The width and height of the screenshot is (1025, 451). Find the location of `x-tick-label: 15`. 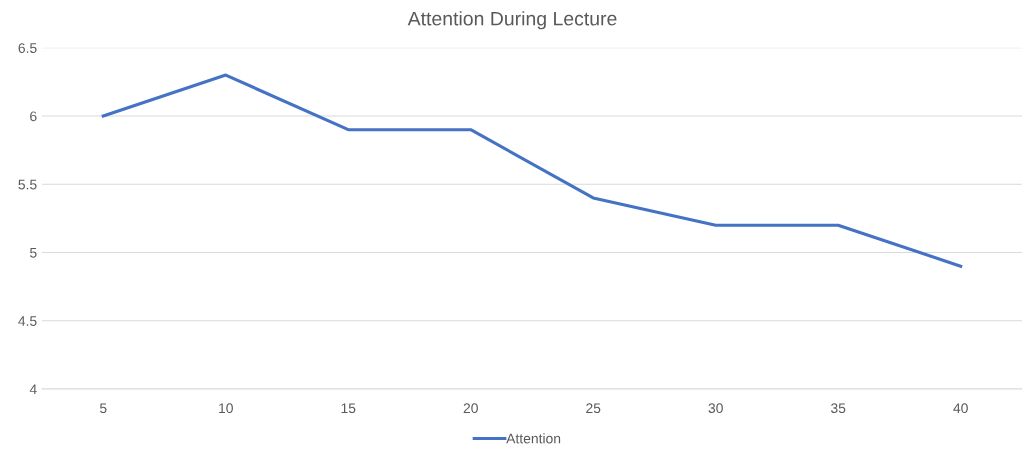

x-tick-label: 15 is located at coordinates (348, 408).